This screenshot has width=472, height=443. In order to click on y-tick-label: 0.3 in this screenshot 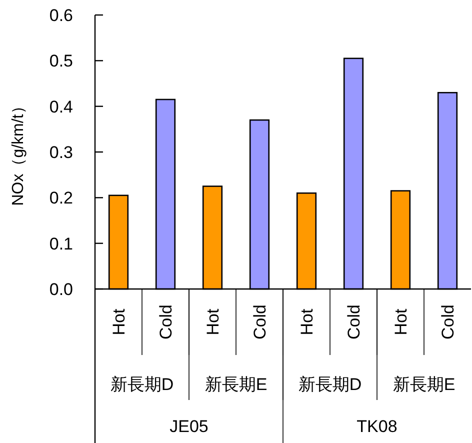, I will do `click(61, 152)`.